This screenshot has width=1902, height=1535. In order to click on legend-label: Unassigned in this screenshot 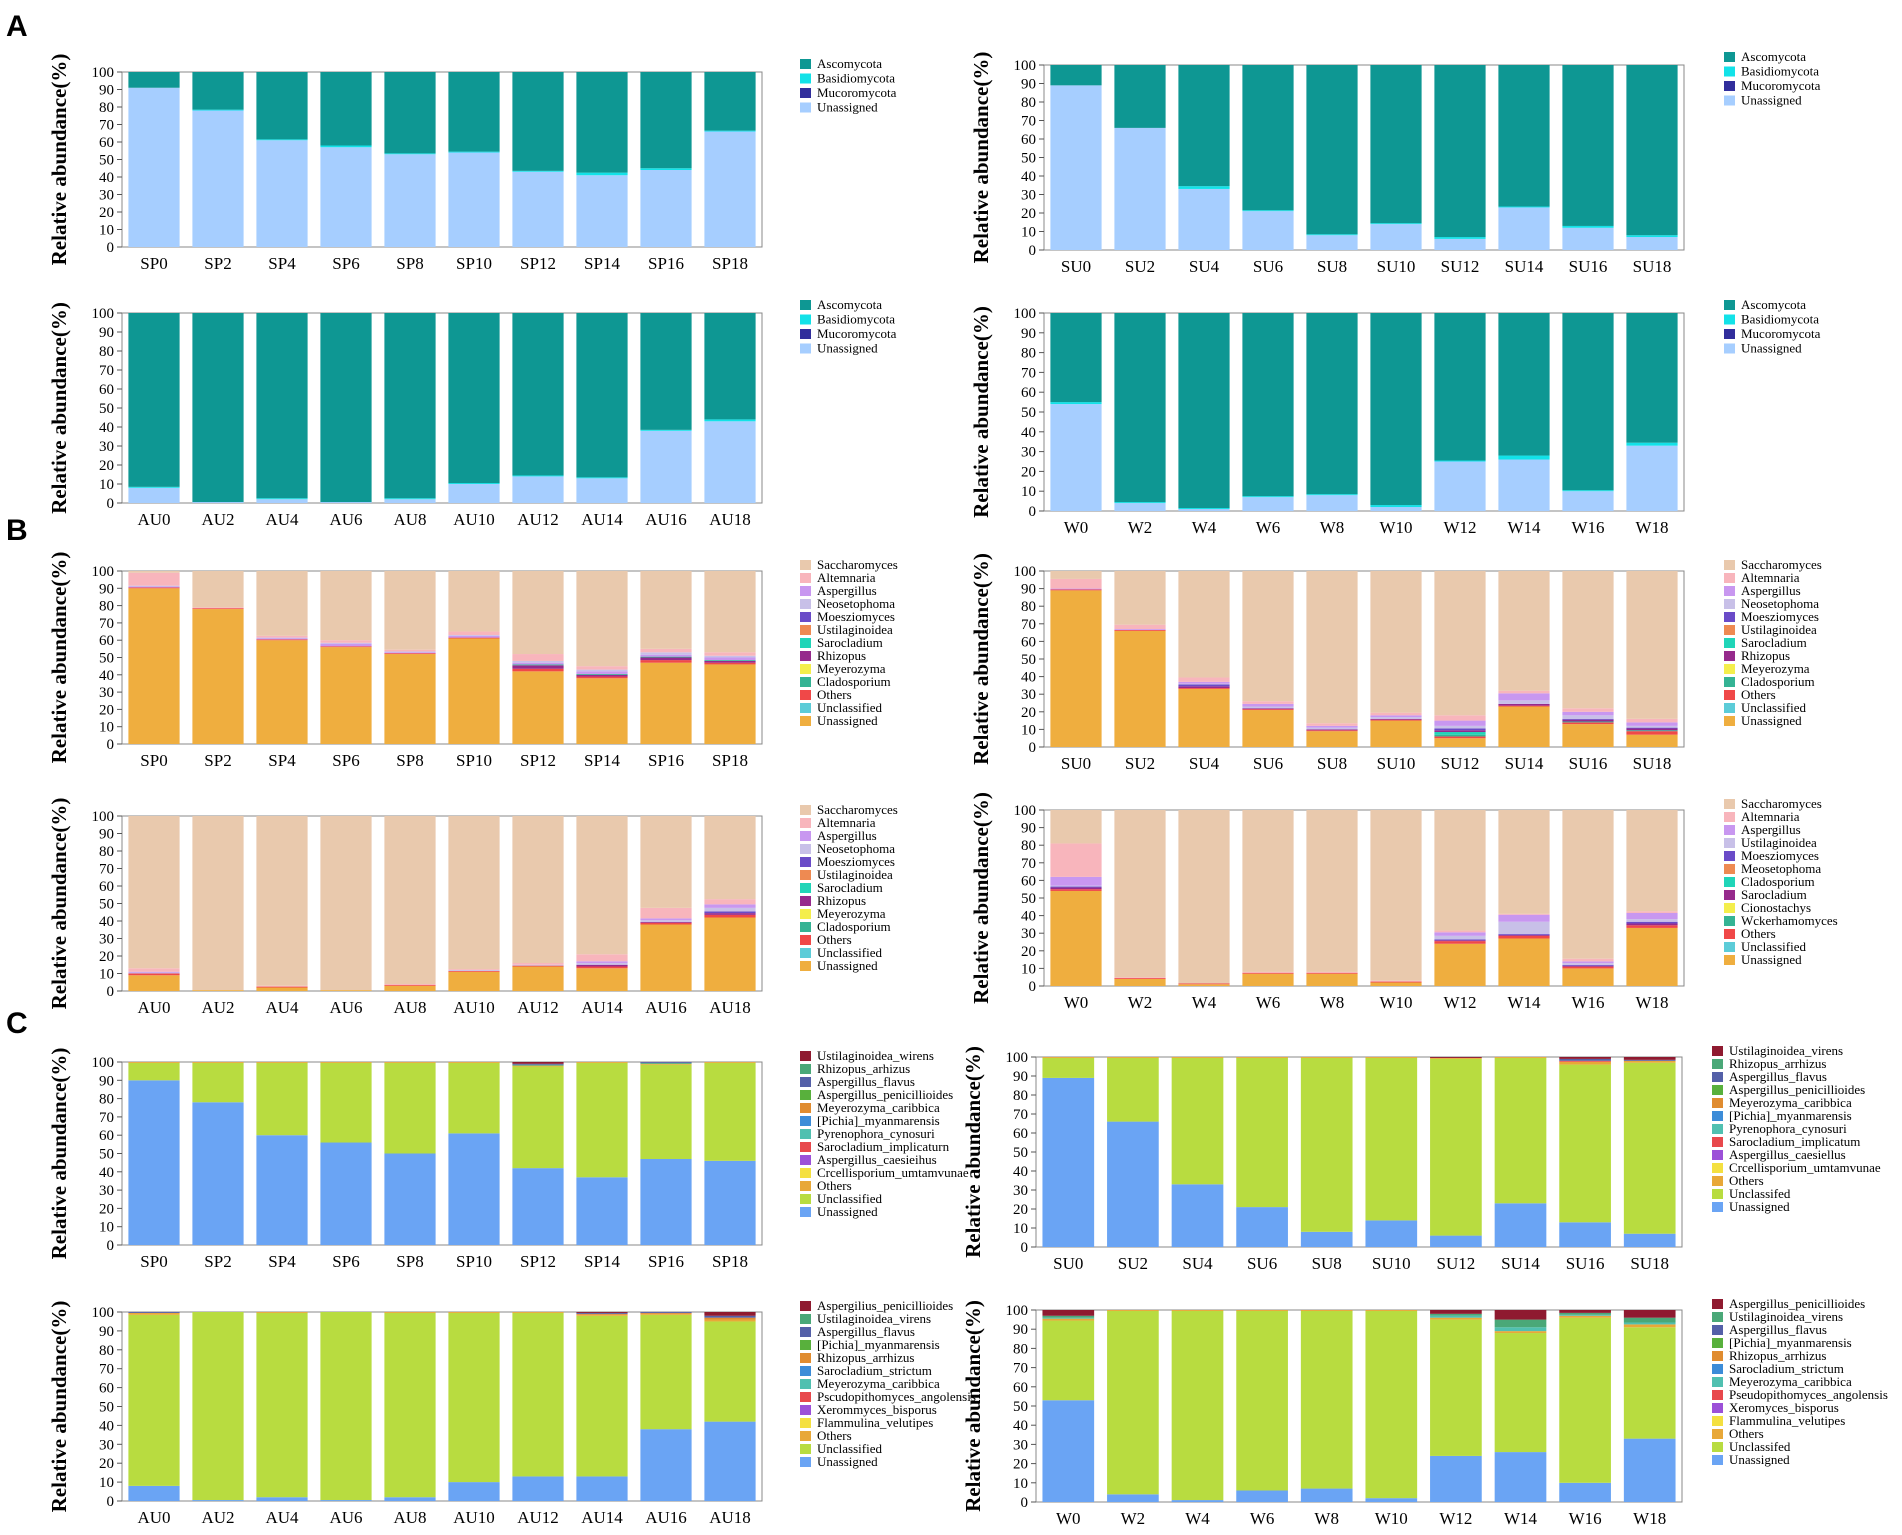, I will do `click(847, 965)`.